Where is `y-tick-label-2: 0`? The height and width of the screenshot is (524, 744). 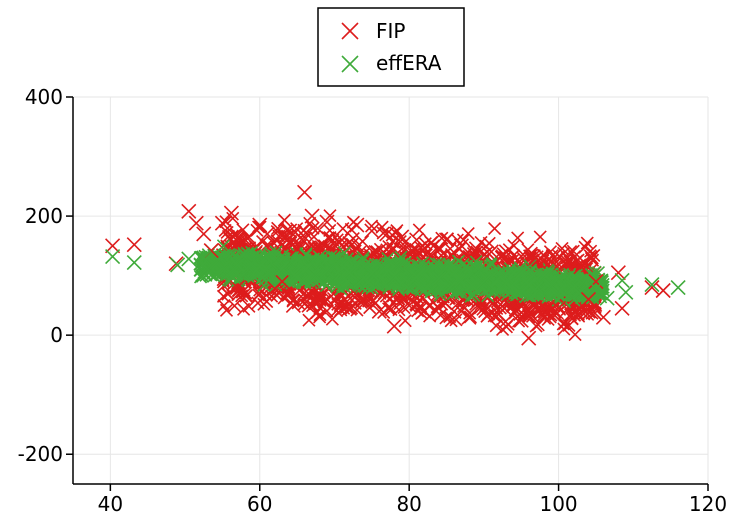
y-tick-label-2: 0 is located at coordinates (56, 335).